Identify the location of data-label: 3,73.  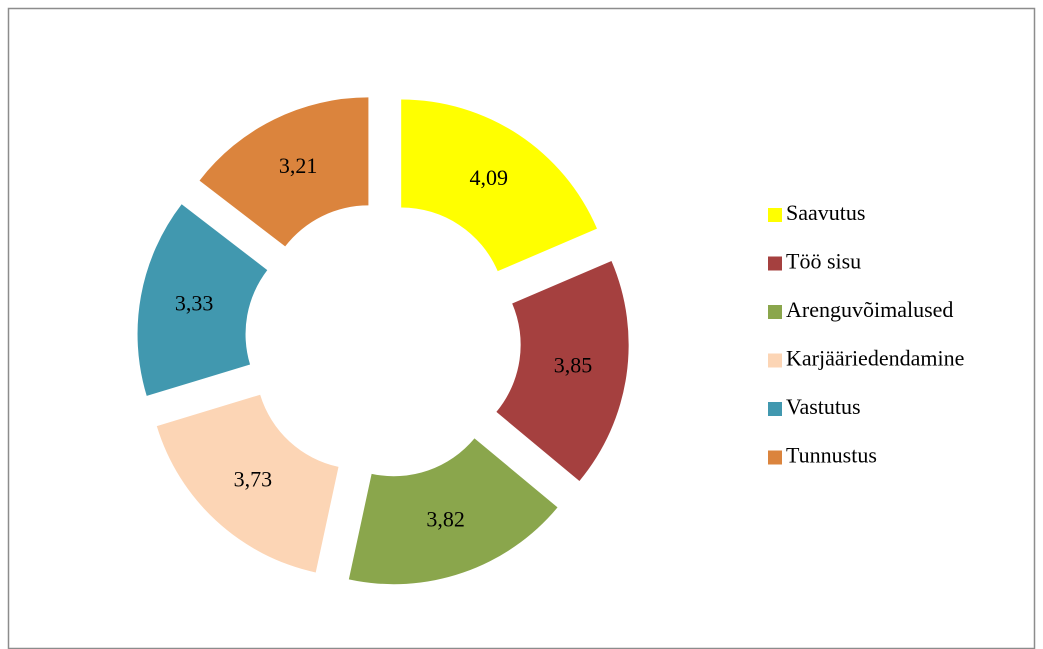
(253, 478).